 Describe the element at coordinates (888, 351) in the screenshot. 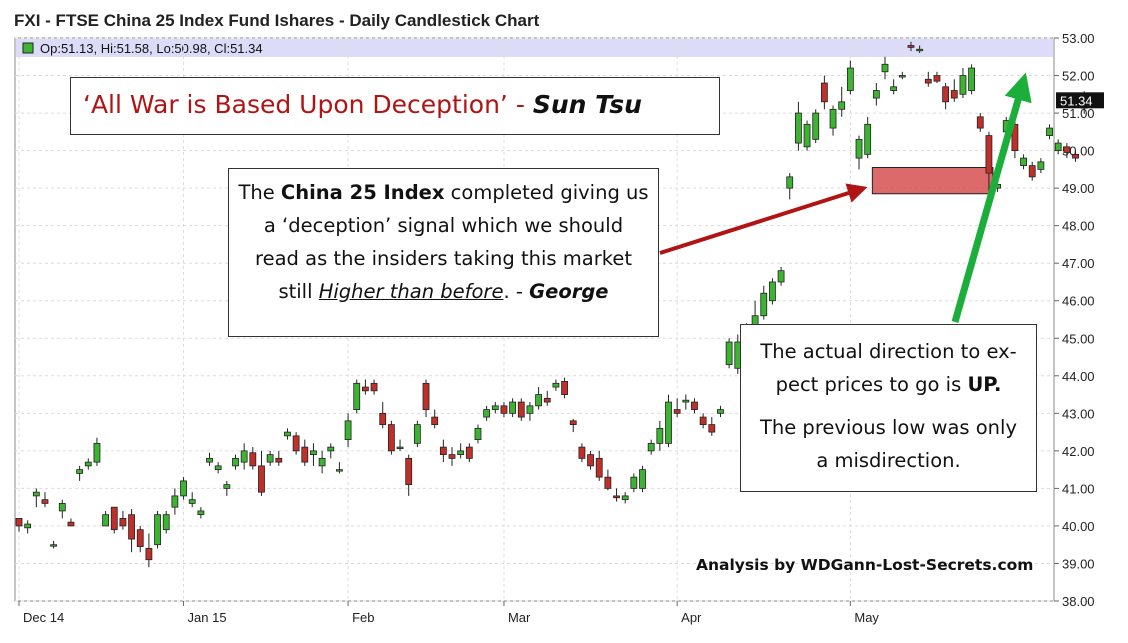

I see `note-line: The actual direction to ex-` at that location.